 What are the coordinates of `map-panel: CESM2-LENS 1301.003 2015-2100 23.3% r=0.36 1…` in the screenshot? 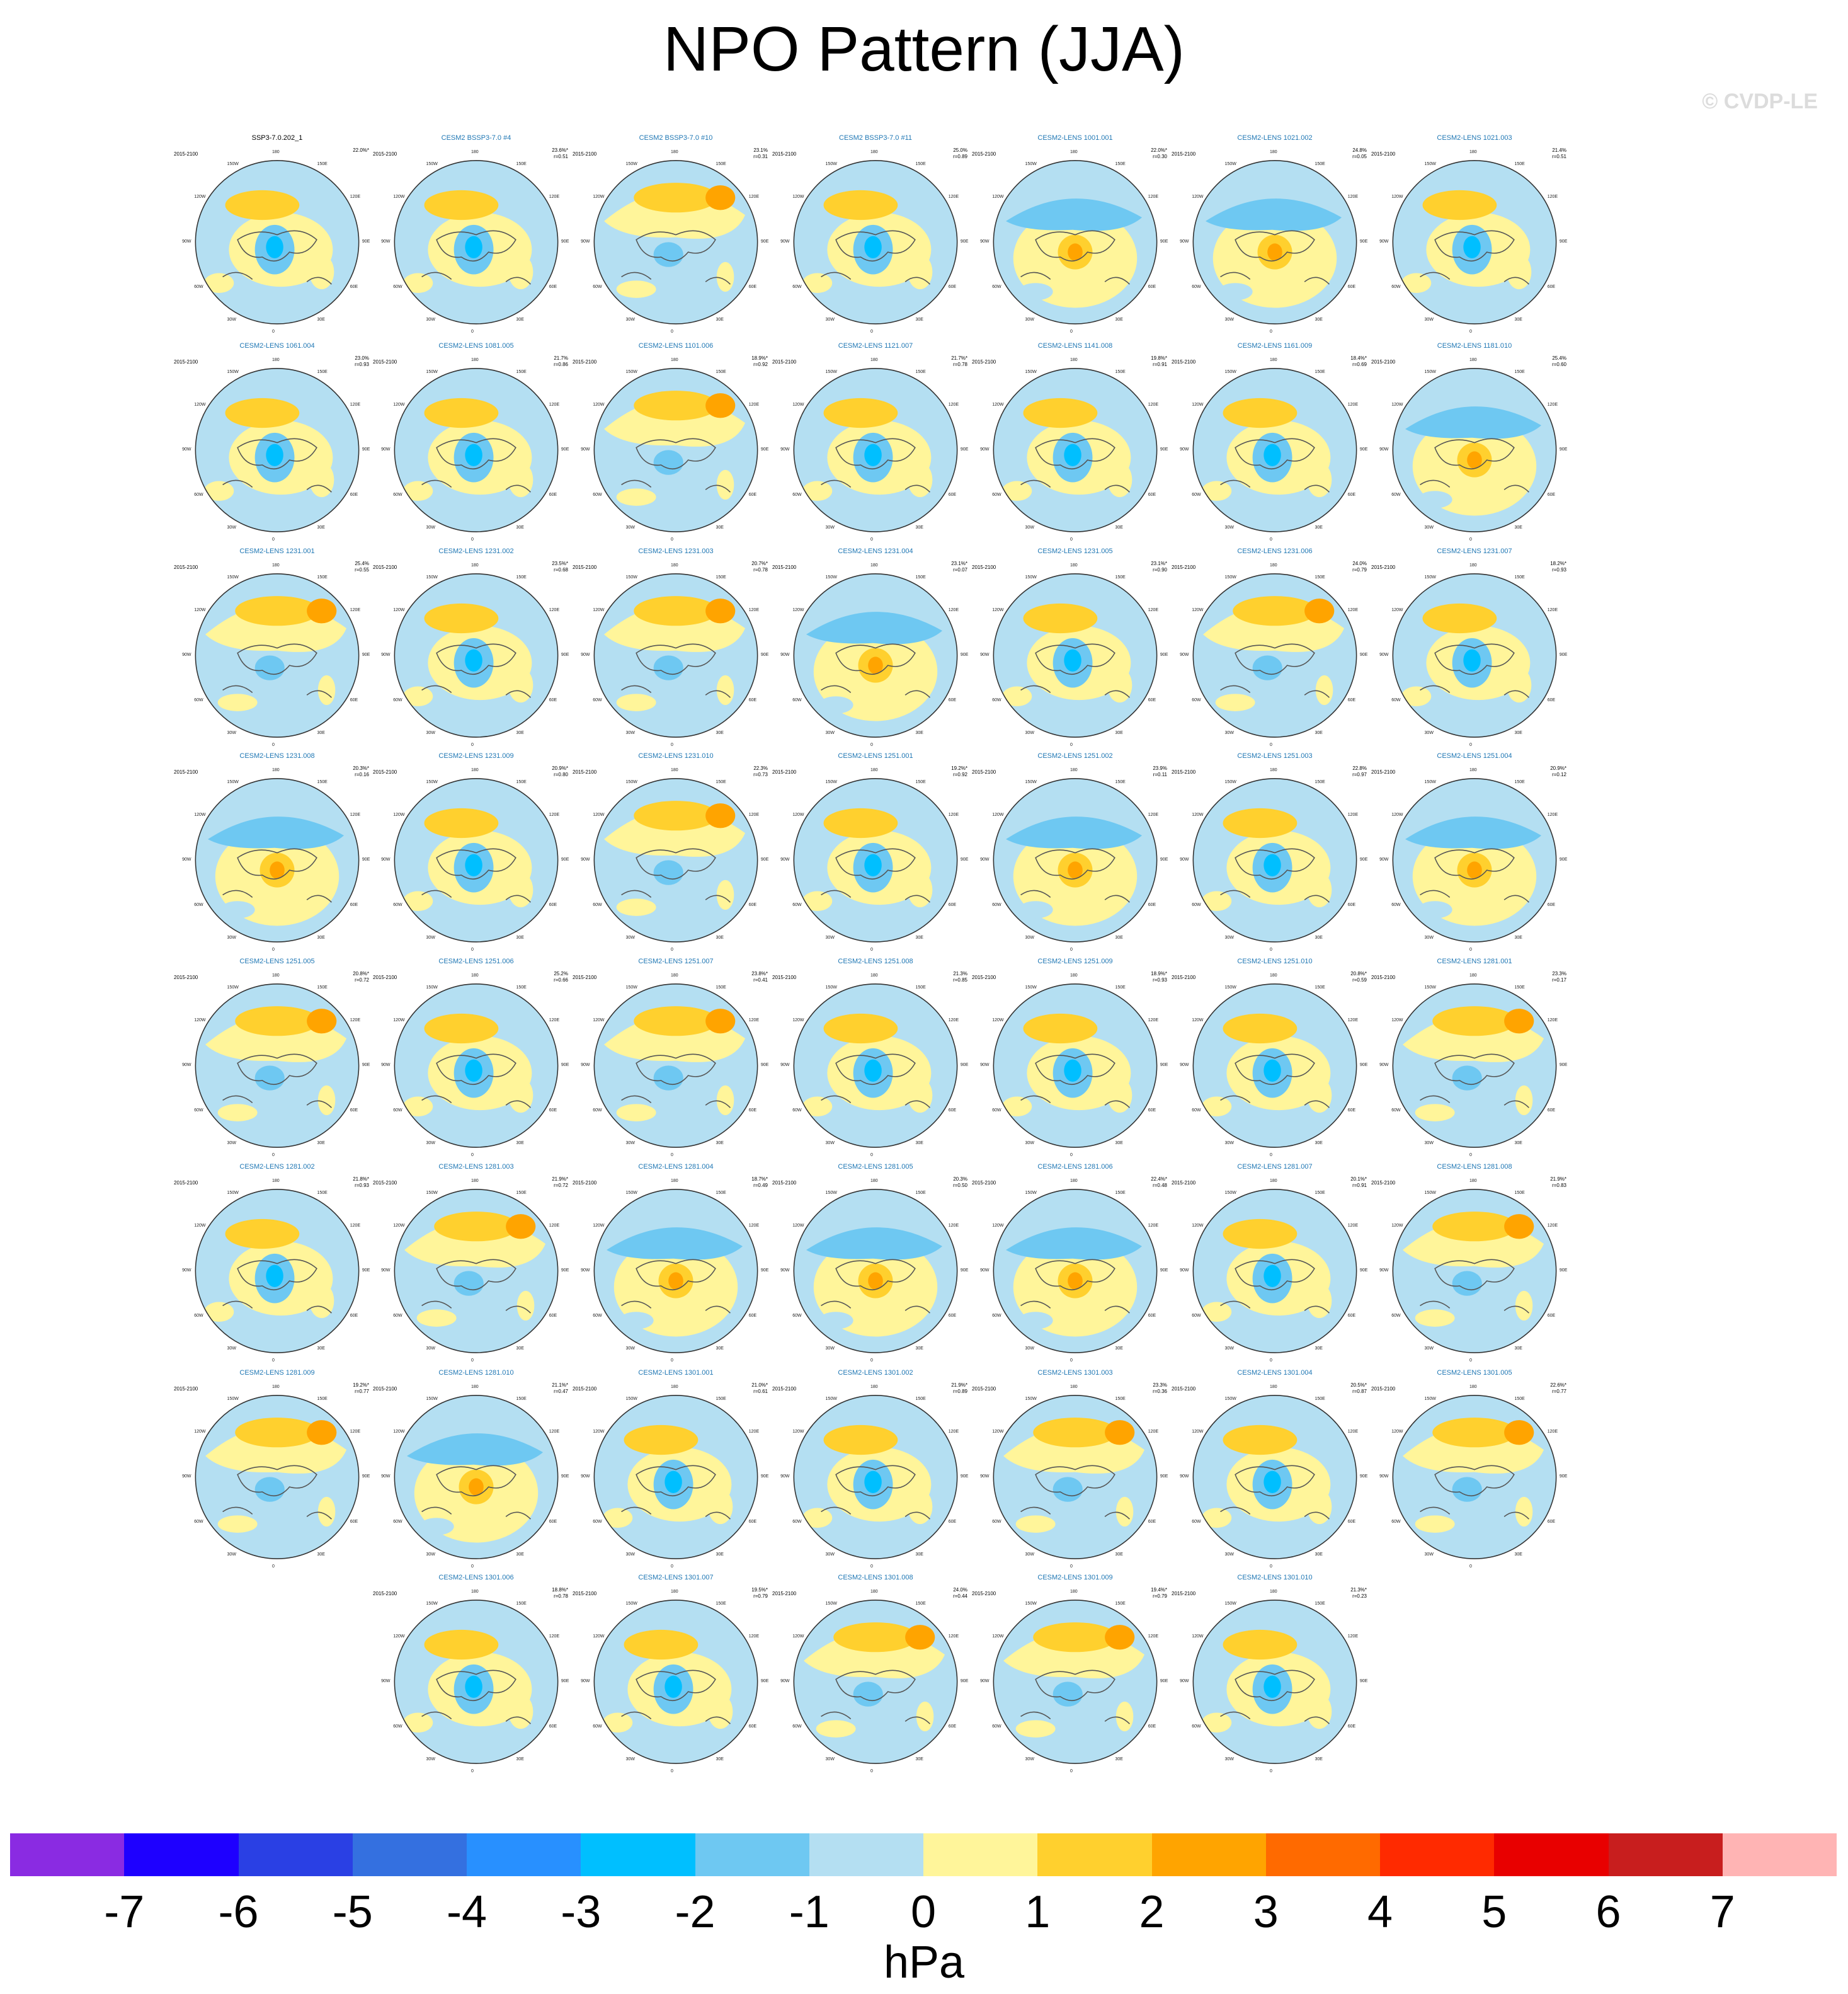 It's located at (1071, 1469).